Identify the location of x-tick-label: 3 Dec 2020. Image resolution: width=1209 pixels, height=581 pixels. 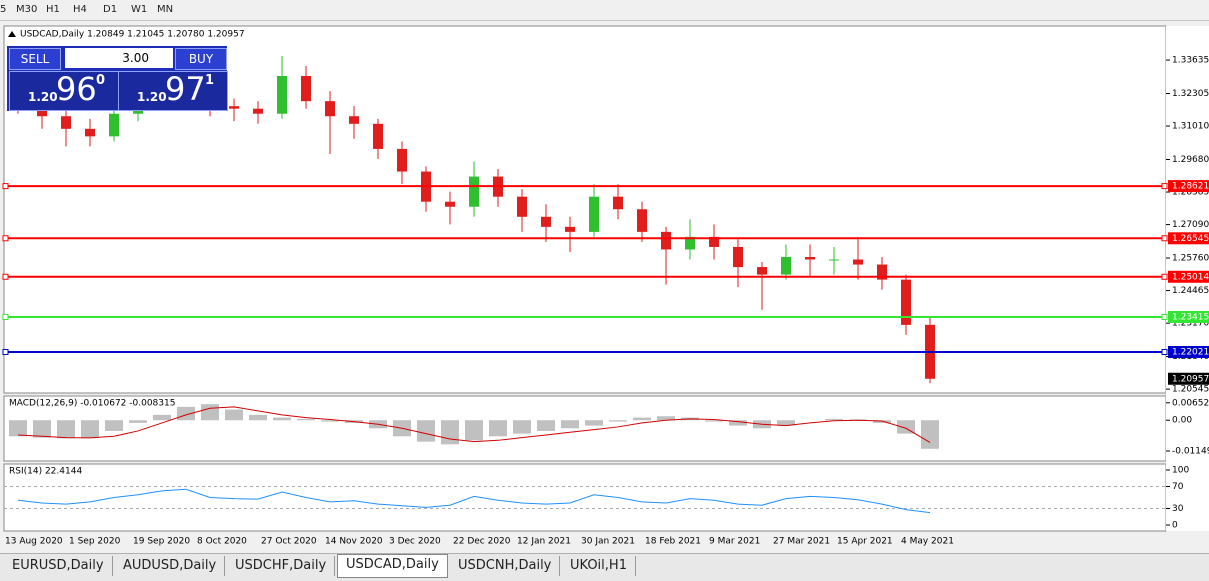
(415, 542).